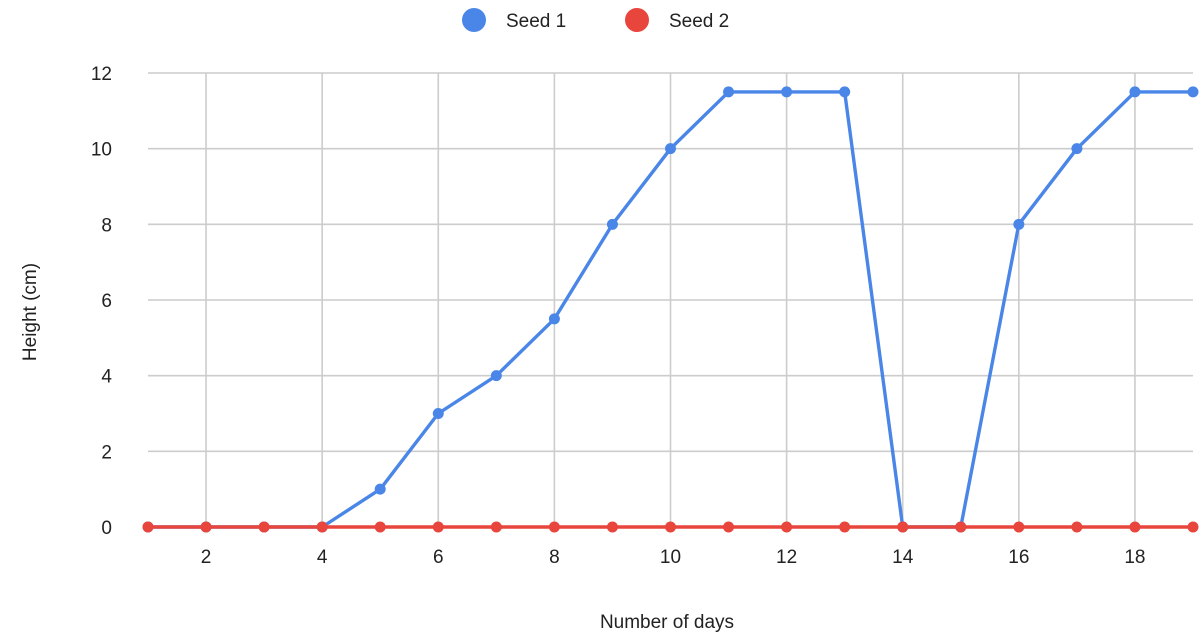  What do you see at coordinates (1134, 557) in the screenshot?
I see `x-tick-label: 18` at bounding box center [1134, 557].